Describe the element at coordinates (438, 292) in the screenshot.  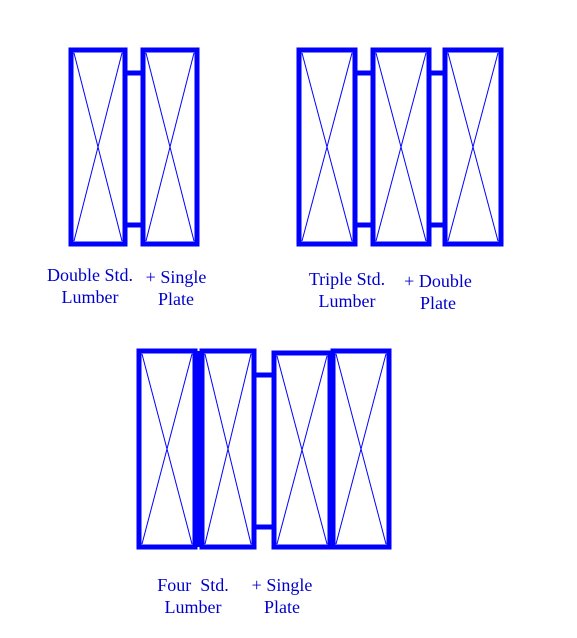
I see `triple-plate-label: + Double Plate` at that location.